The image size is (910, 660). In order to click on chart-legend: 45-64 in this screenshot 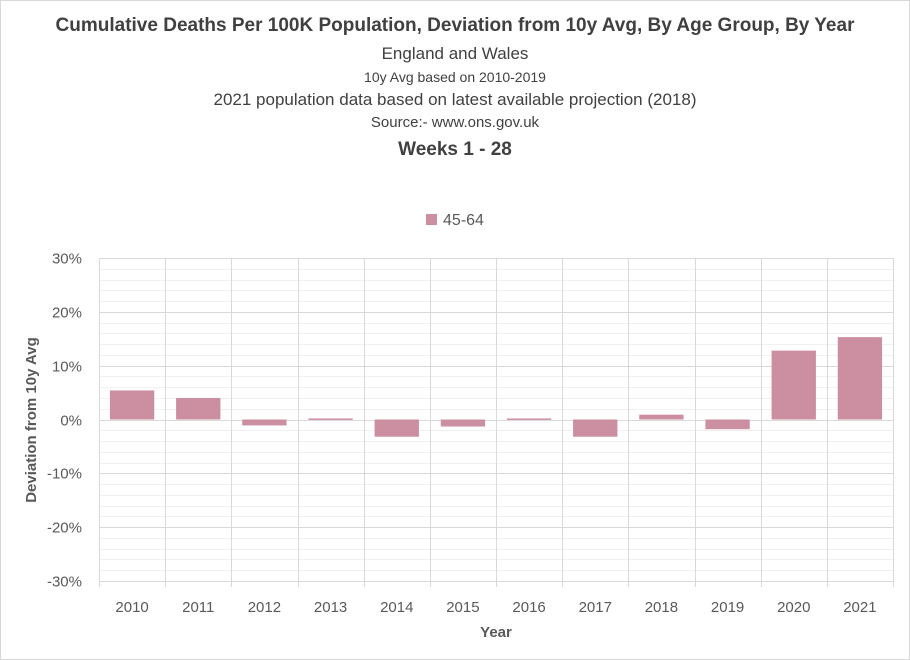, I will do `click(455, 221)`.